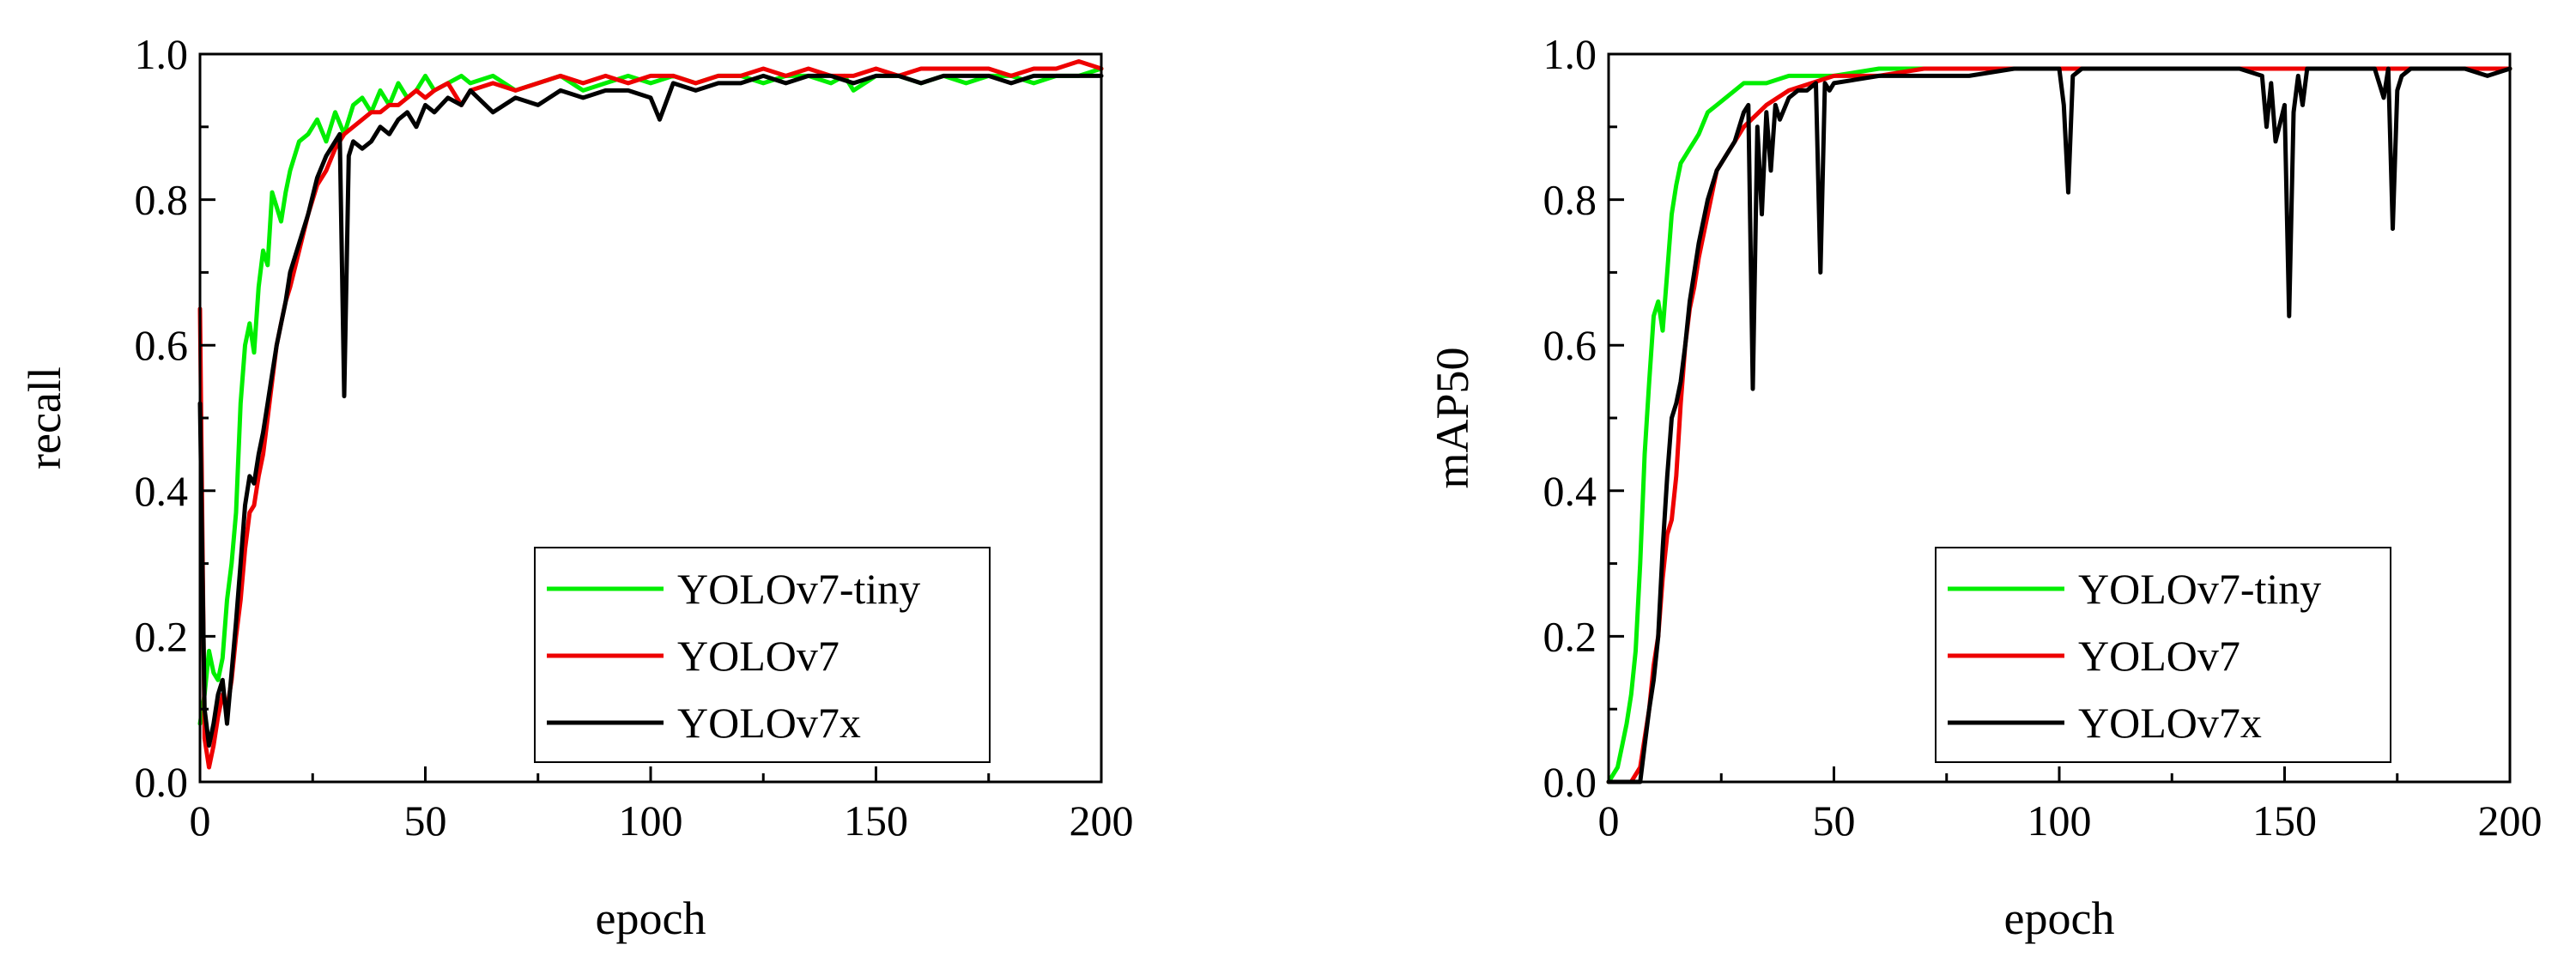 This screenshot has width=2576, height=969. I want to click on y-axis-title: mAP50, so click(1452, 418).